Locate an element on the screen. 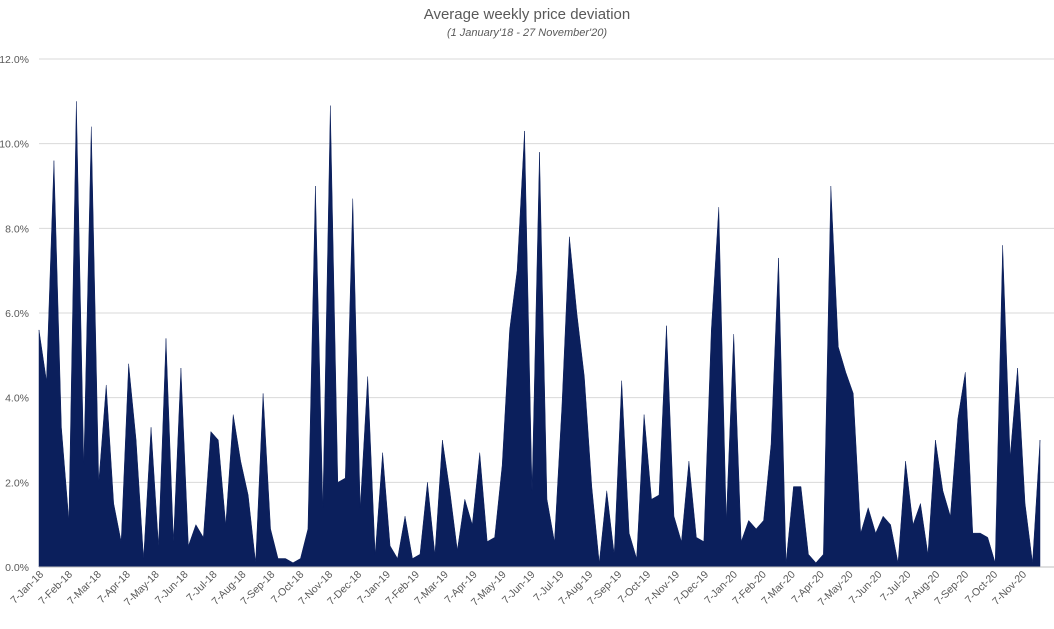 The height and width of the screenshot is (629, 1054). y-tick-label: 8.0% is located at coordinates (17, 229).